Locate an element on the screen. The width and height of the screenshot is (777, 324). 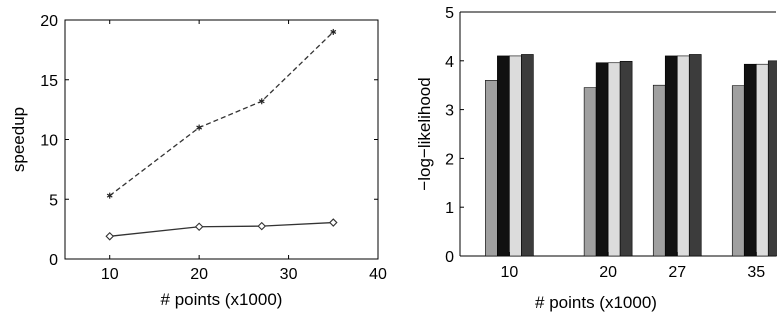
y-tick-label: 2 is located at coordinates (449, 159).